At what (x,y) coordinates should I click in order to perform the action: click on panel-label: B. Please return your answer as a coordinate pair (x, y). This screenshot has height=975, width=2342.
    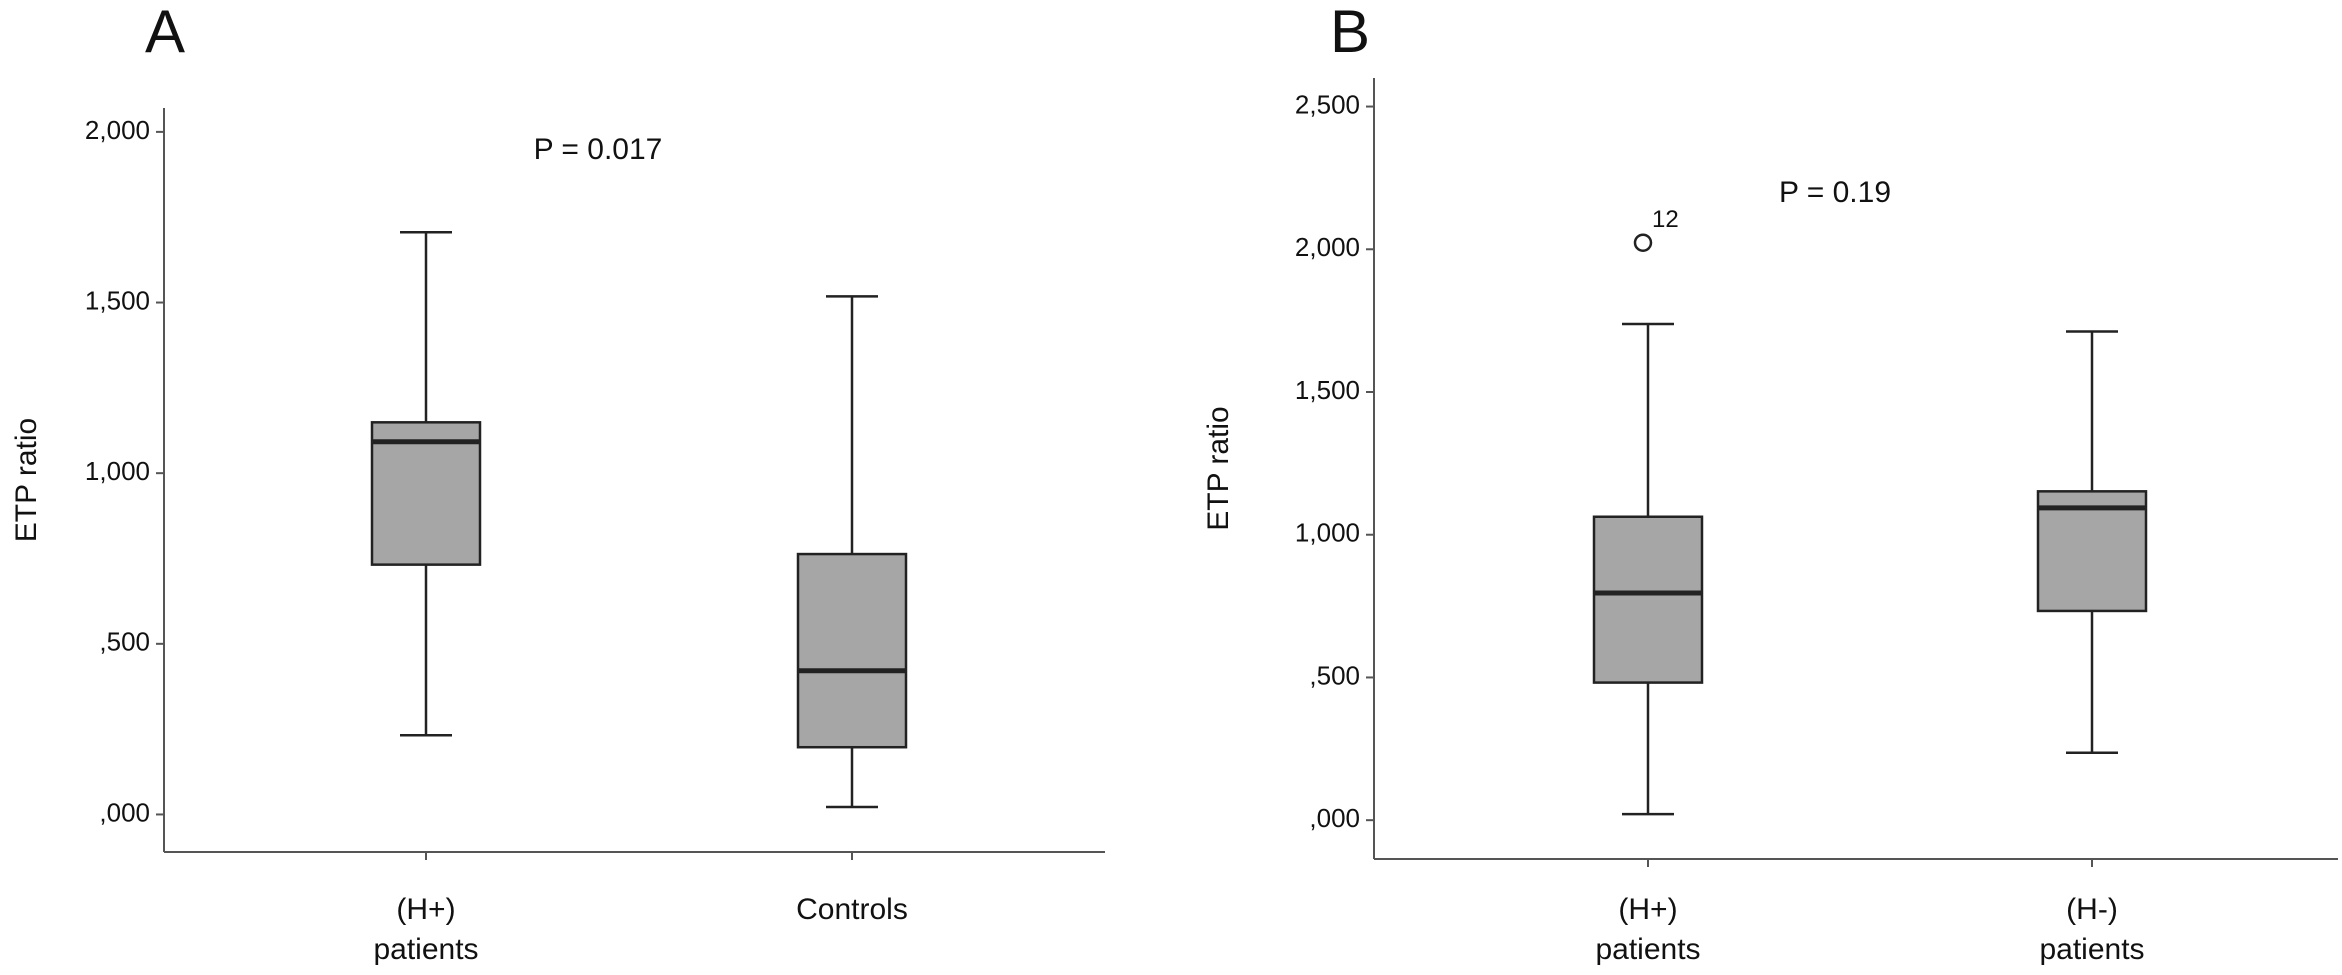
    Looking at the image, I should click on (1350, 32).